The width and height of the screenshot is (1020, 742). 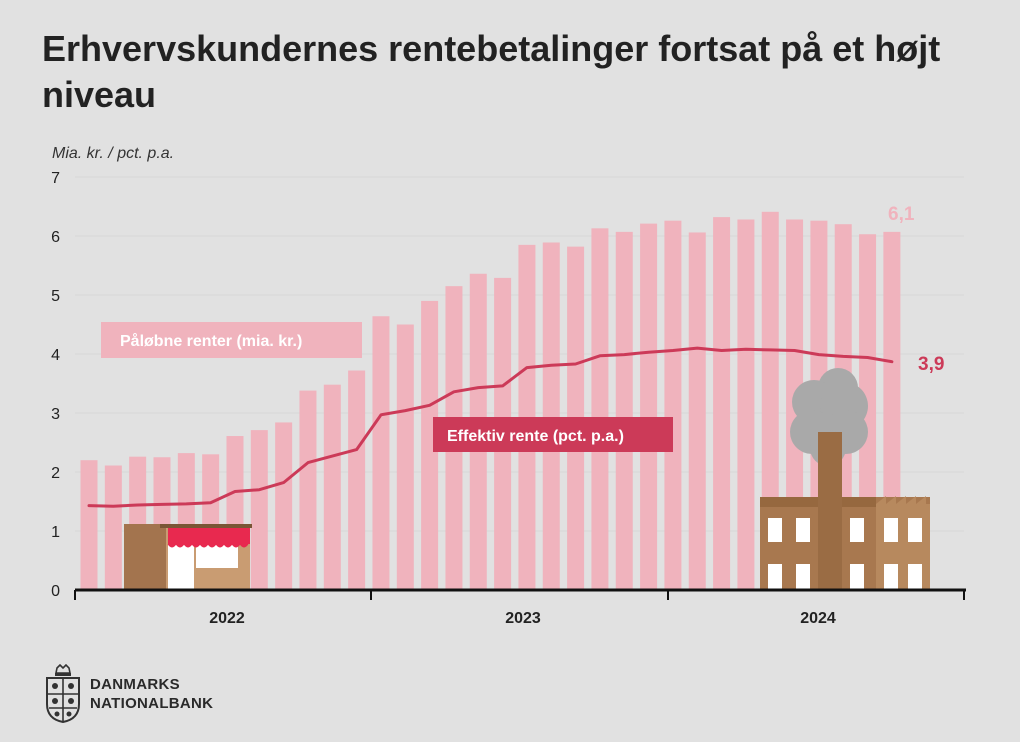 What do you see at coordinates (227, 618) in the screenshot?
I see `x-tick-label-2022: 2022` at bounding box center [227, 618].